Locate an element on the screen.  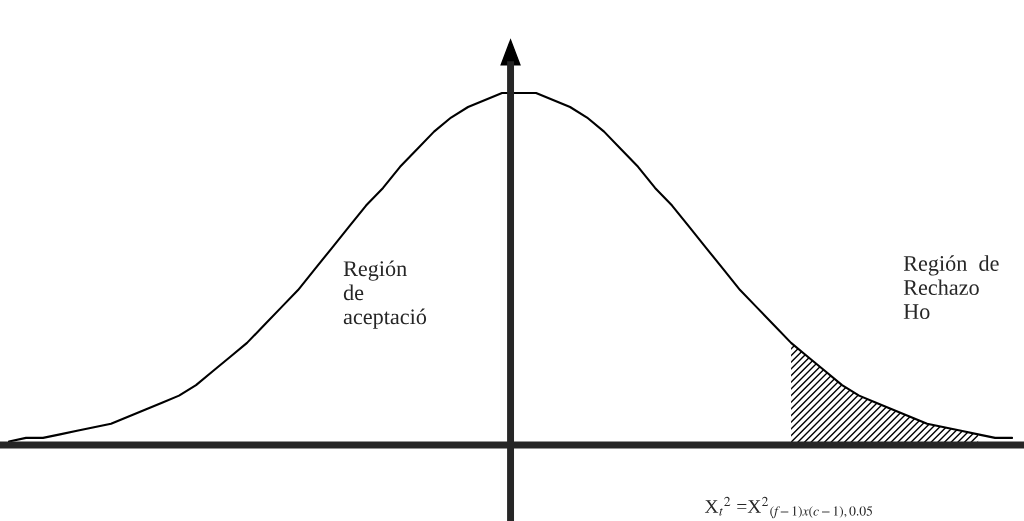
text: X$_{t}$$^{2}$ =X$^{2}$$_{(f−1)x(c−1),0.05}$ is located at coordinates (788, 507).